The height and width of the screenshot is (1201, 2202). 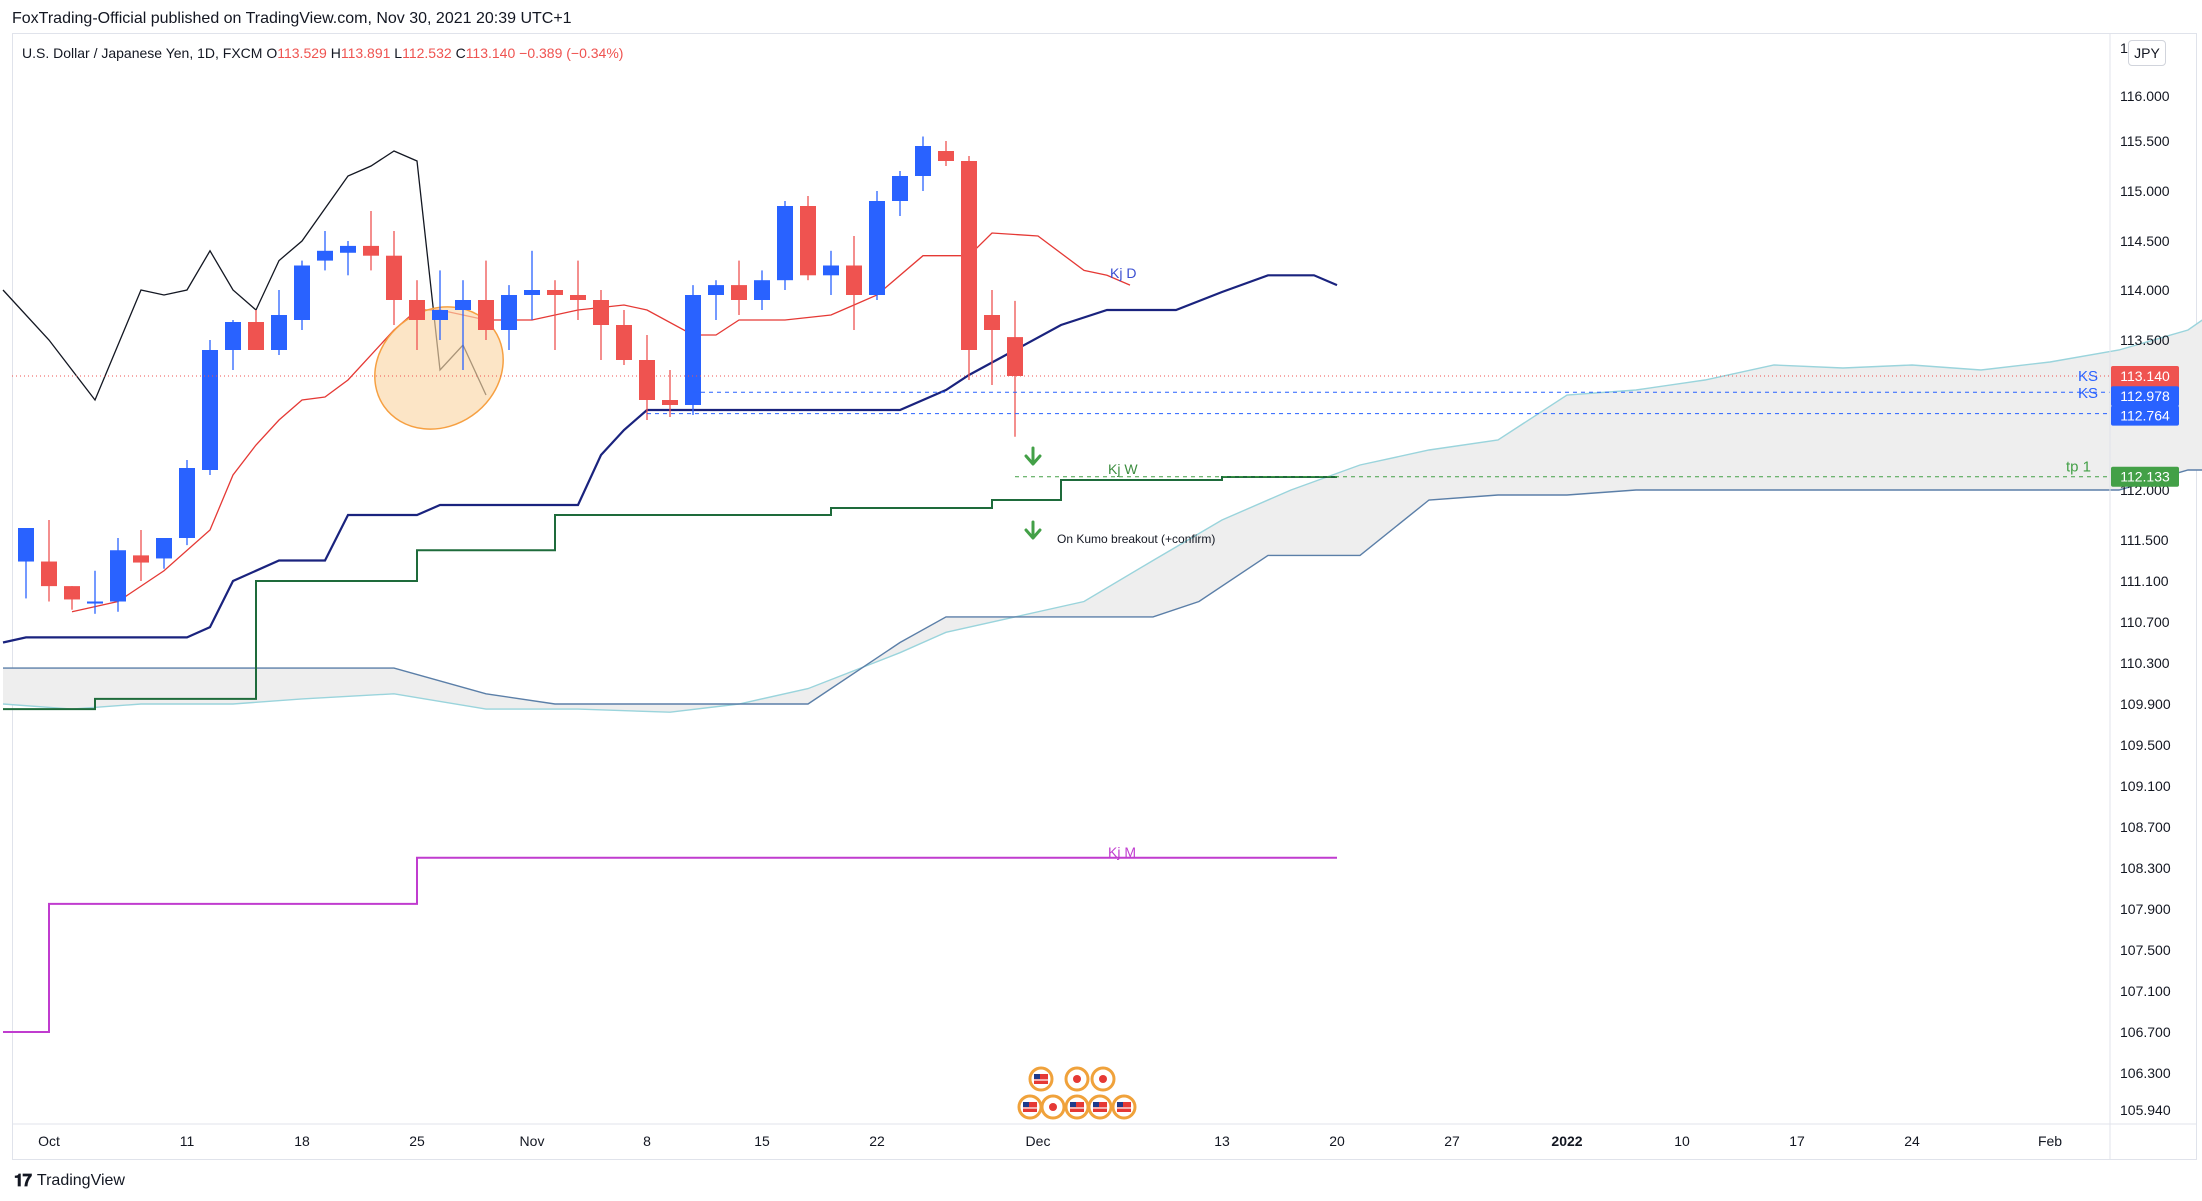 I want to click on price-tick: 107.500, so click(x=2145, y=950).